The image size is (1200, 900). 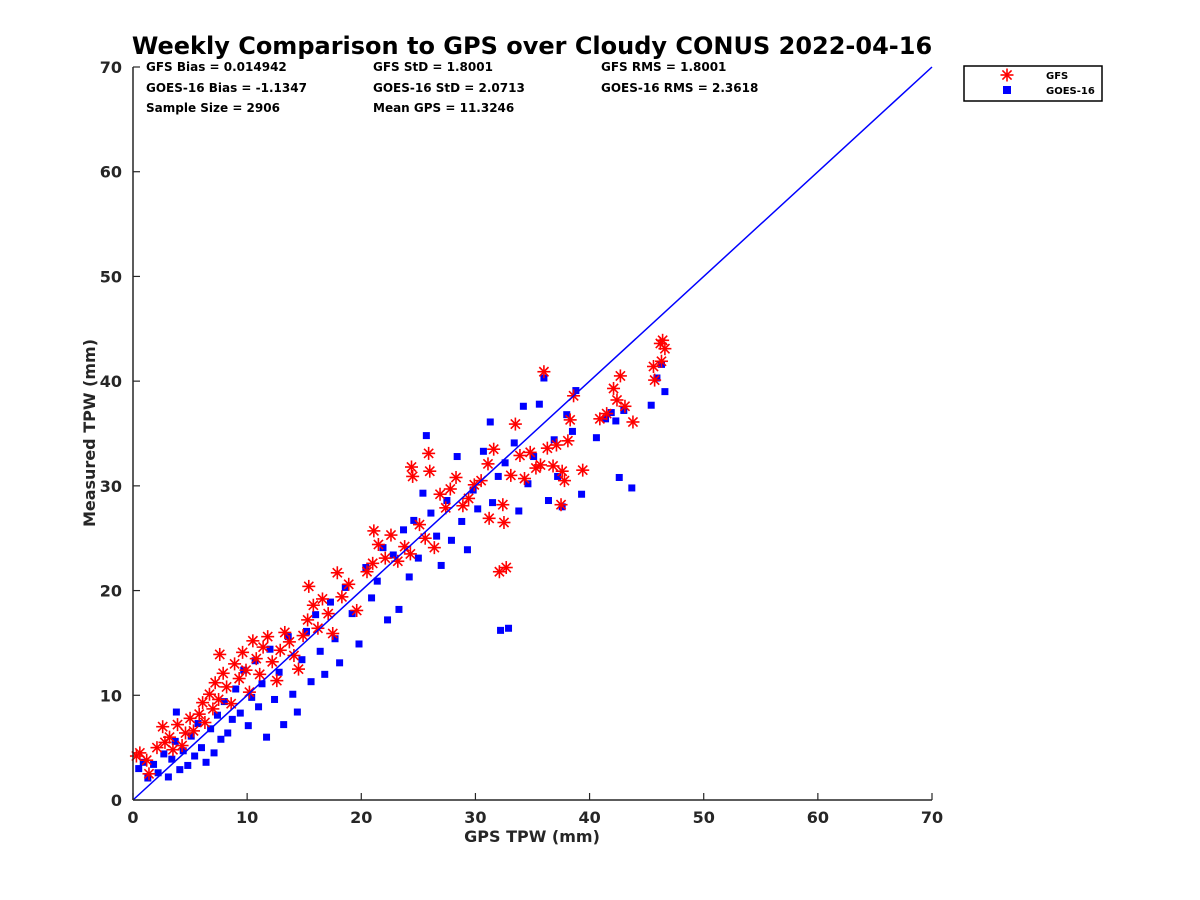 I want to click on legend-gfs-asterisk, so click(x=1007, y=75).